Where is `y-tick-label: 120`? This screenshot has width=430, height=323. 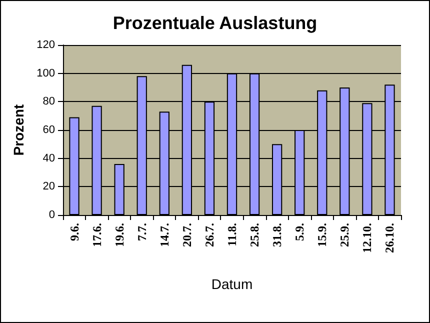 y-tick-label: 120 is located at coordinates (45, 45).